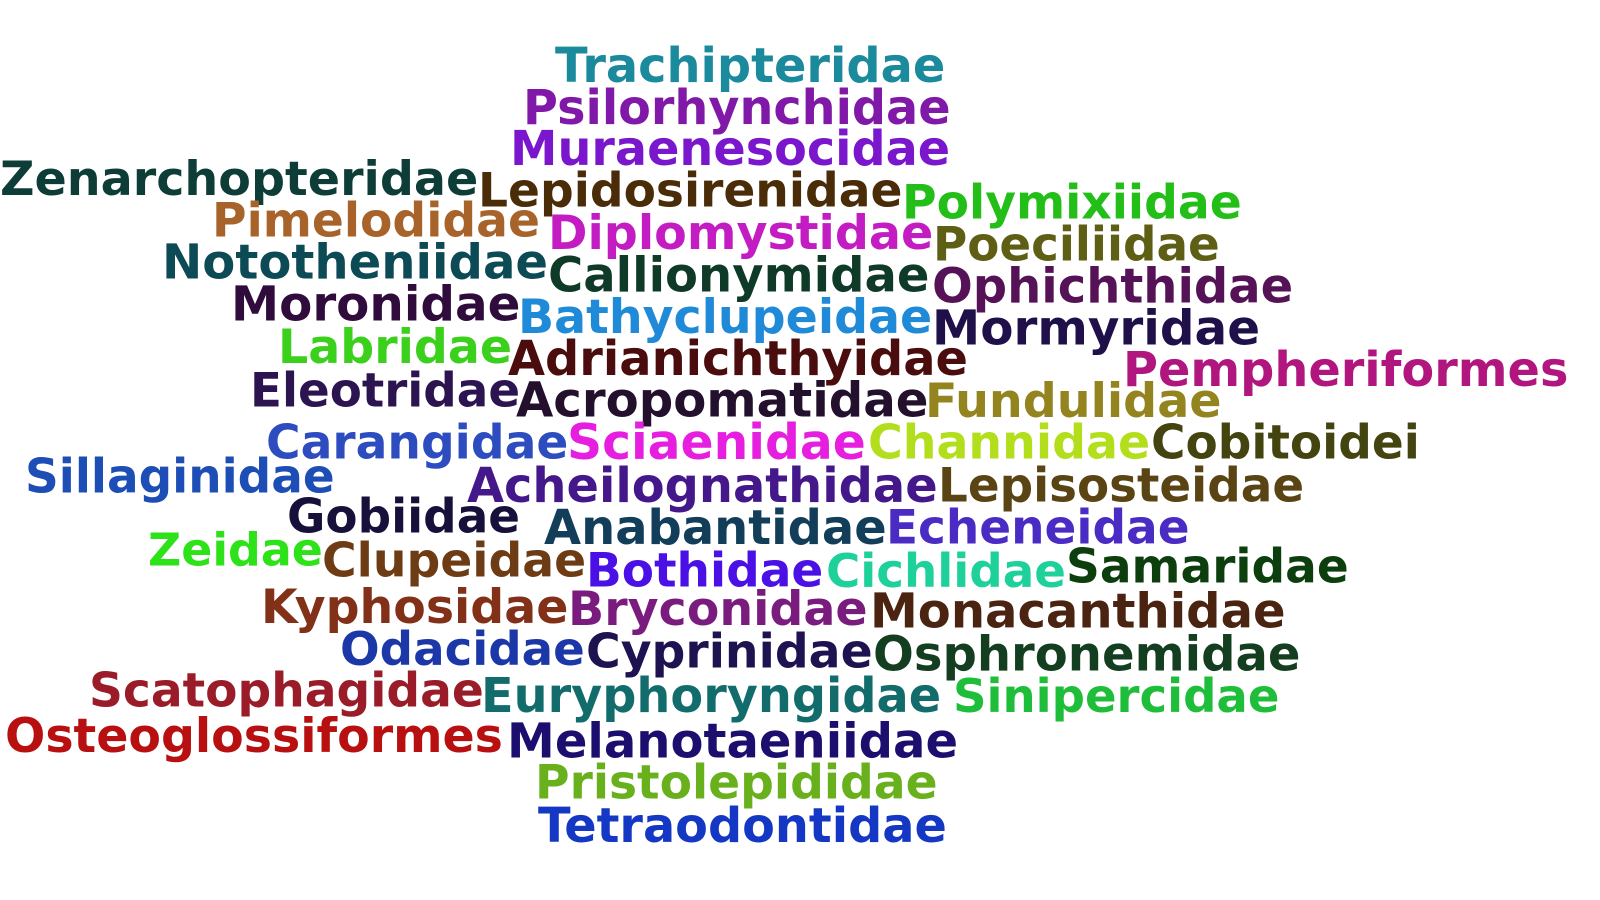  What do you see at coordinates (417, 443) in the screenshot?
I see `word-carangidae: Carangidae` at bounding box center [417, 443].